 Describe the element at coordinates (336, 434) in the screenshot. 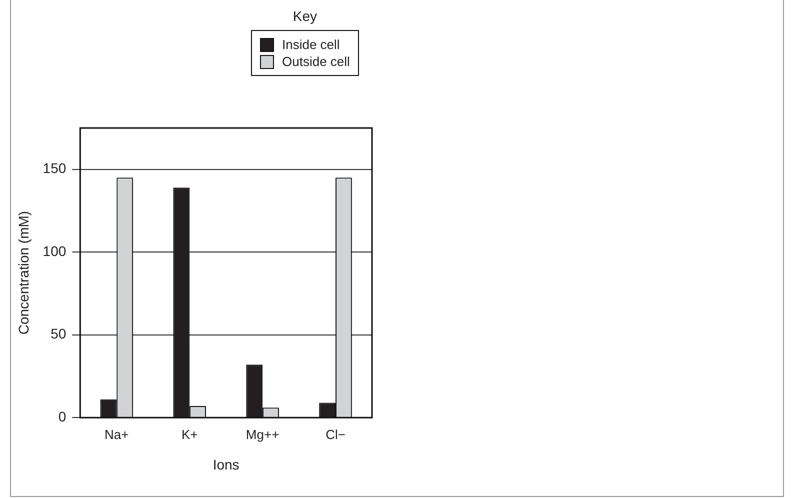

I see `x-tick-label: Cl−` at that location.